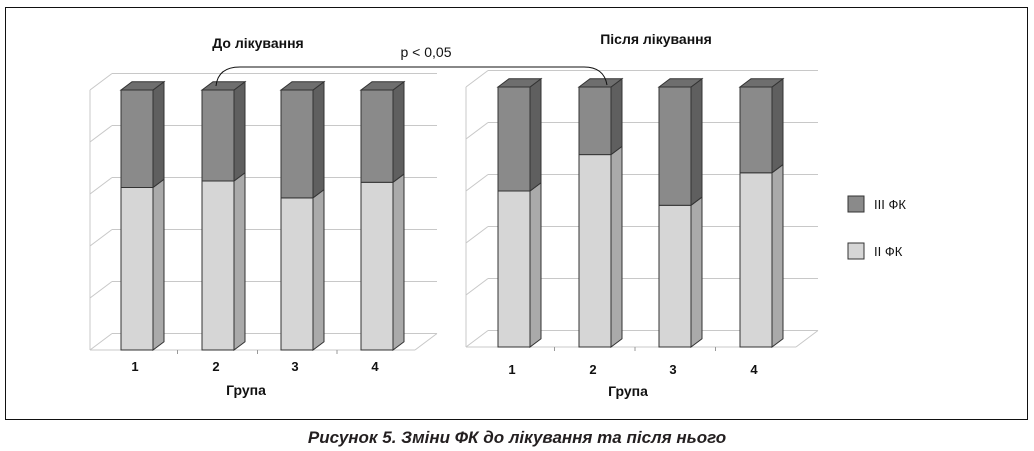 The width and height of the screenshot is (1034, 451). What do you see at coordinates (890, 204) in the screenshot?
I see `legend-label: III ФК` at bounding box center [890, 204].